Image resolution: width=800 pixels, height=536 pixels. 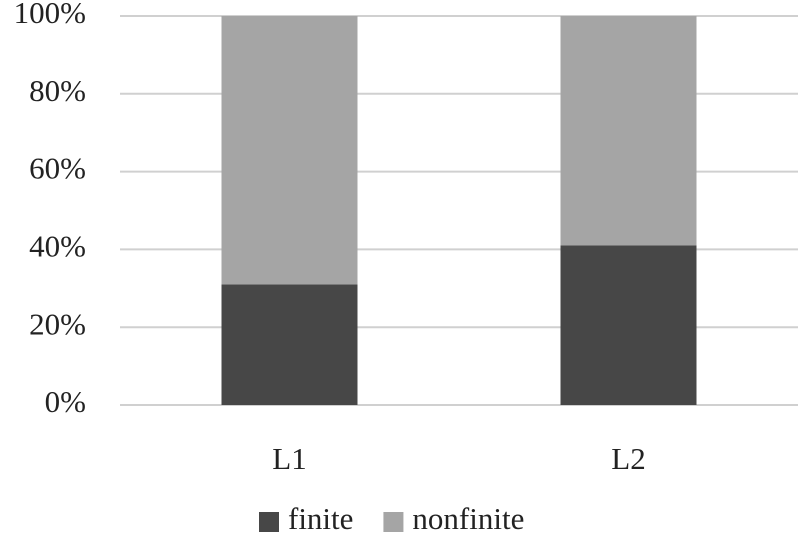 I want to click on y-tick-label: 0%, so click(x=65, y=401).